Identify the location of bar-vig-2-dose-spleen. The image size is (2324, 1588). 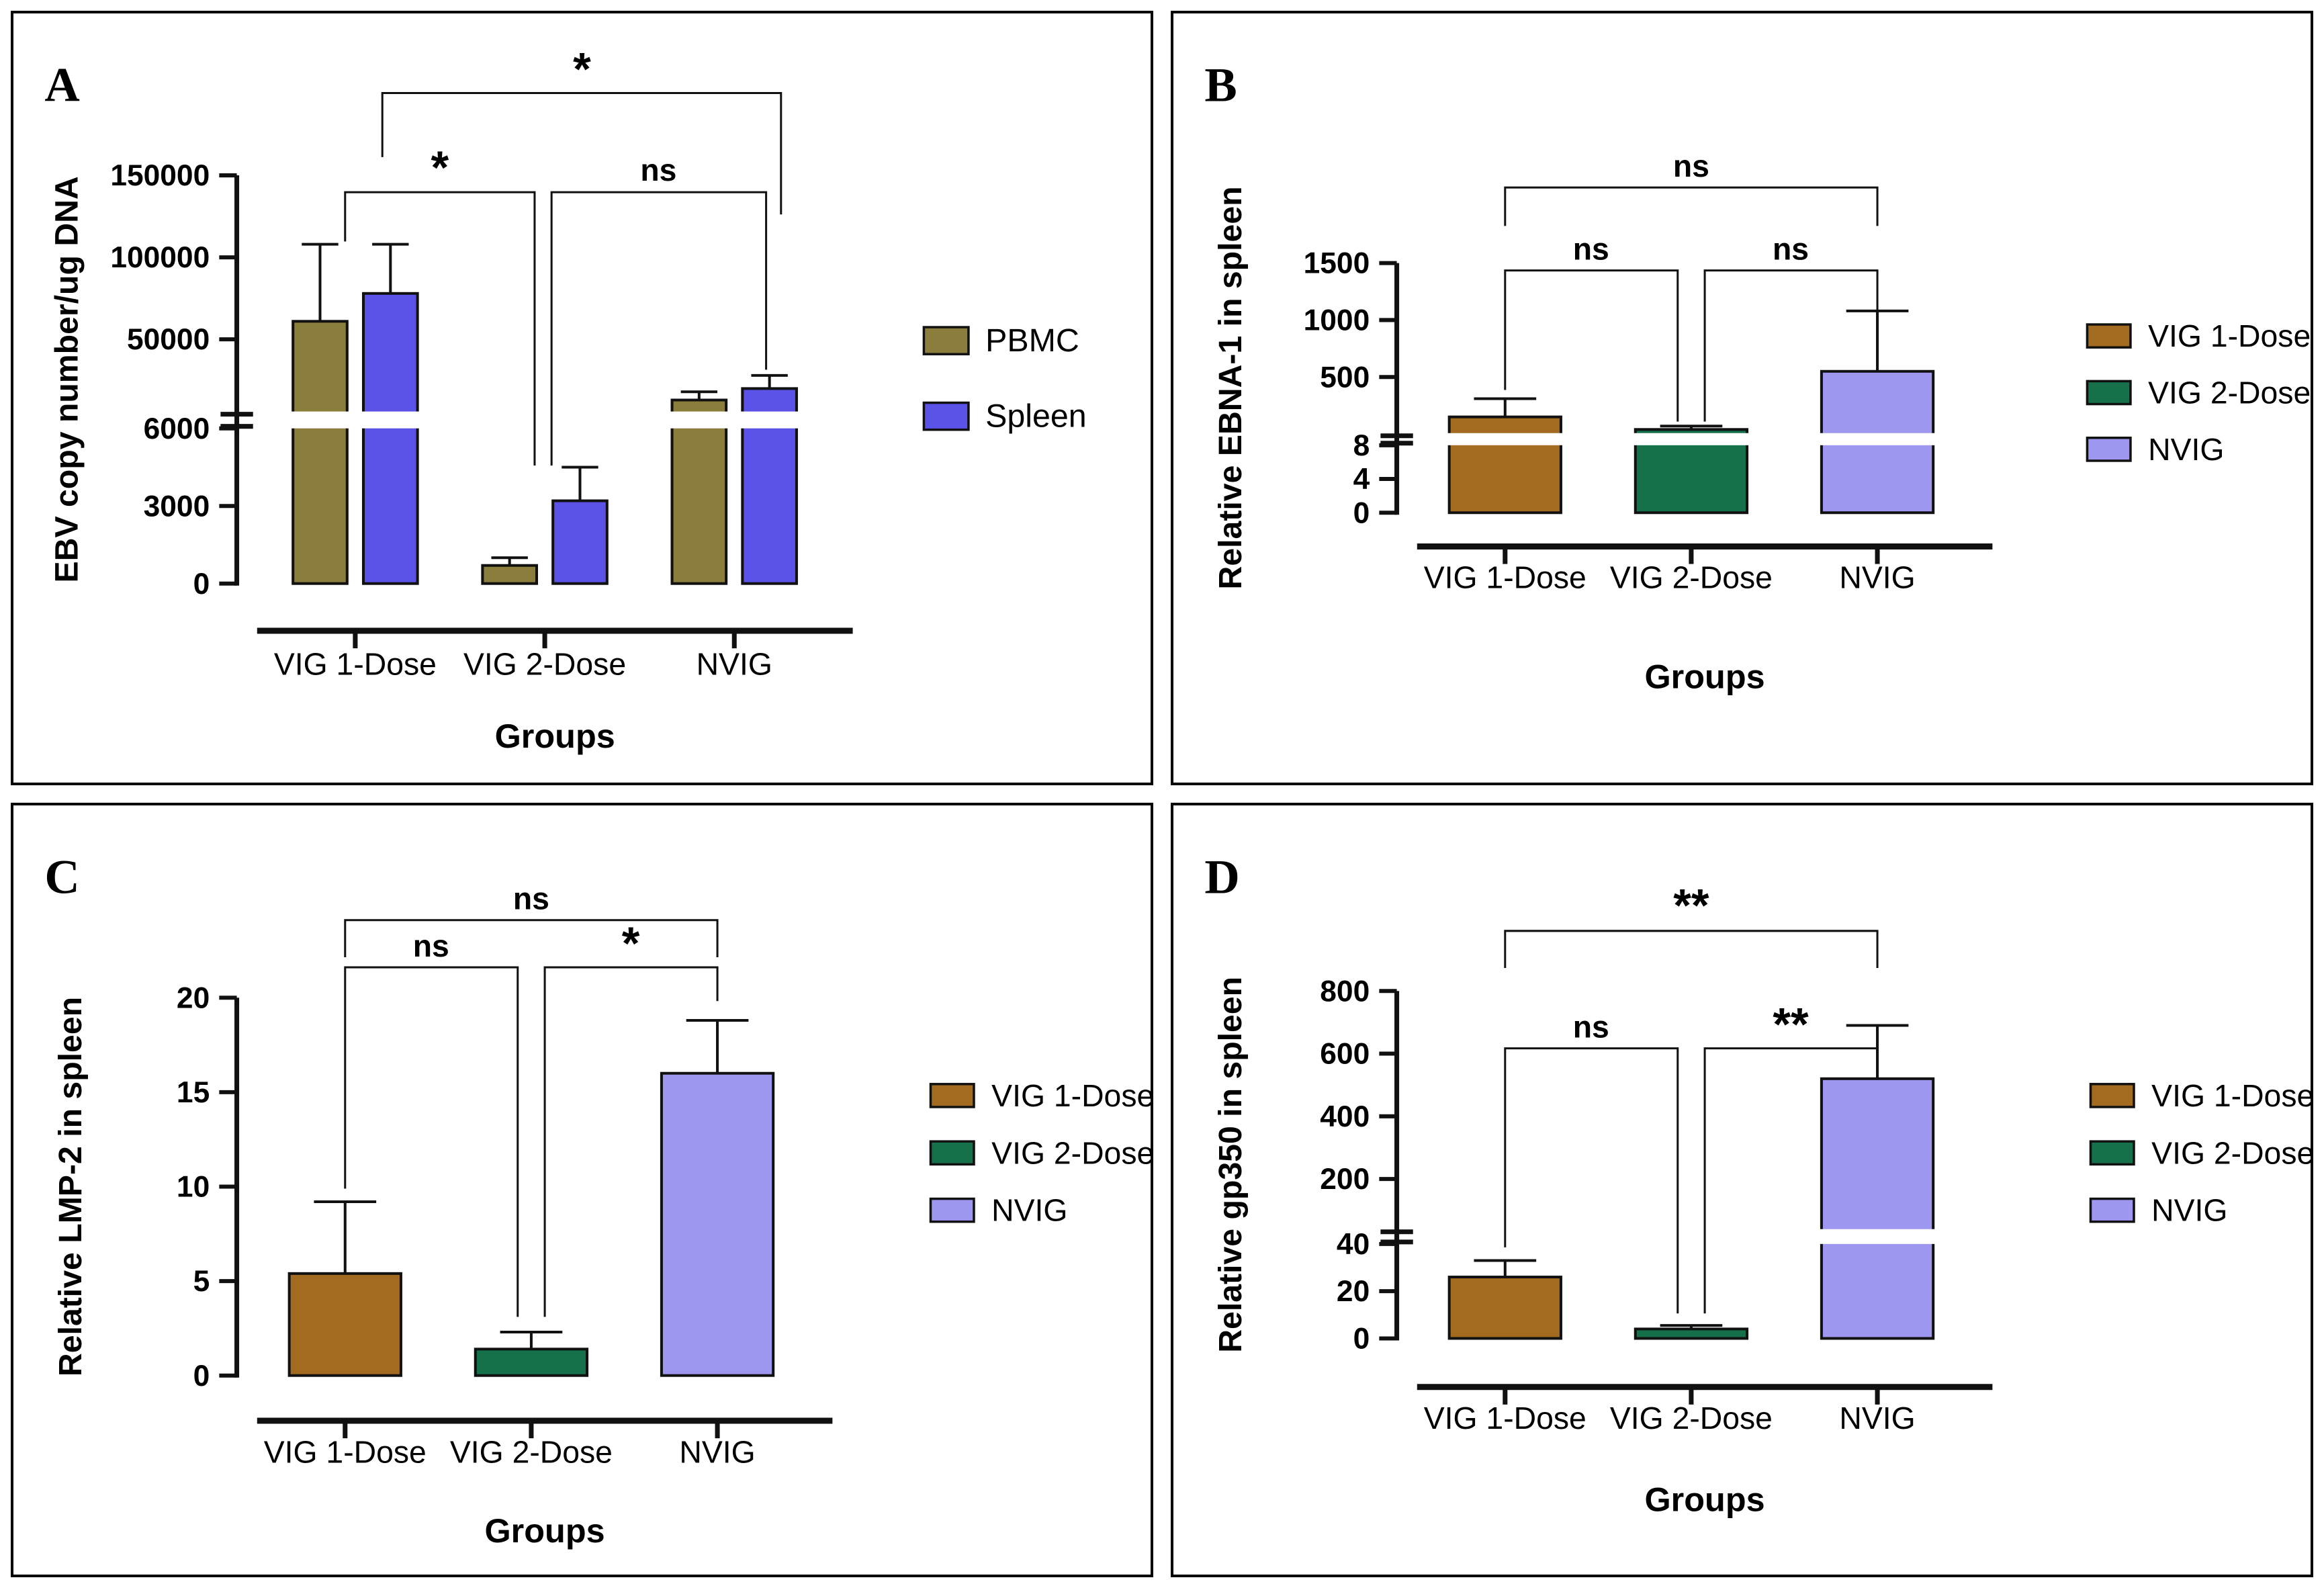
(580, 542).